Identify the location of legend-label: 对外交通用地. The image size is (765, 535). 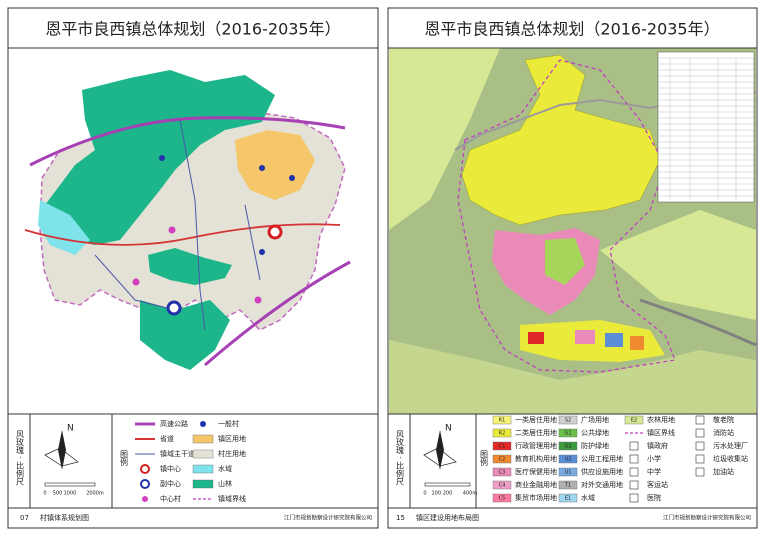
(602, 484).